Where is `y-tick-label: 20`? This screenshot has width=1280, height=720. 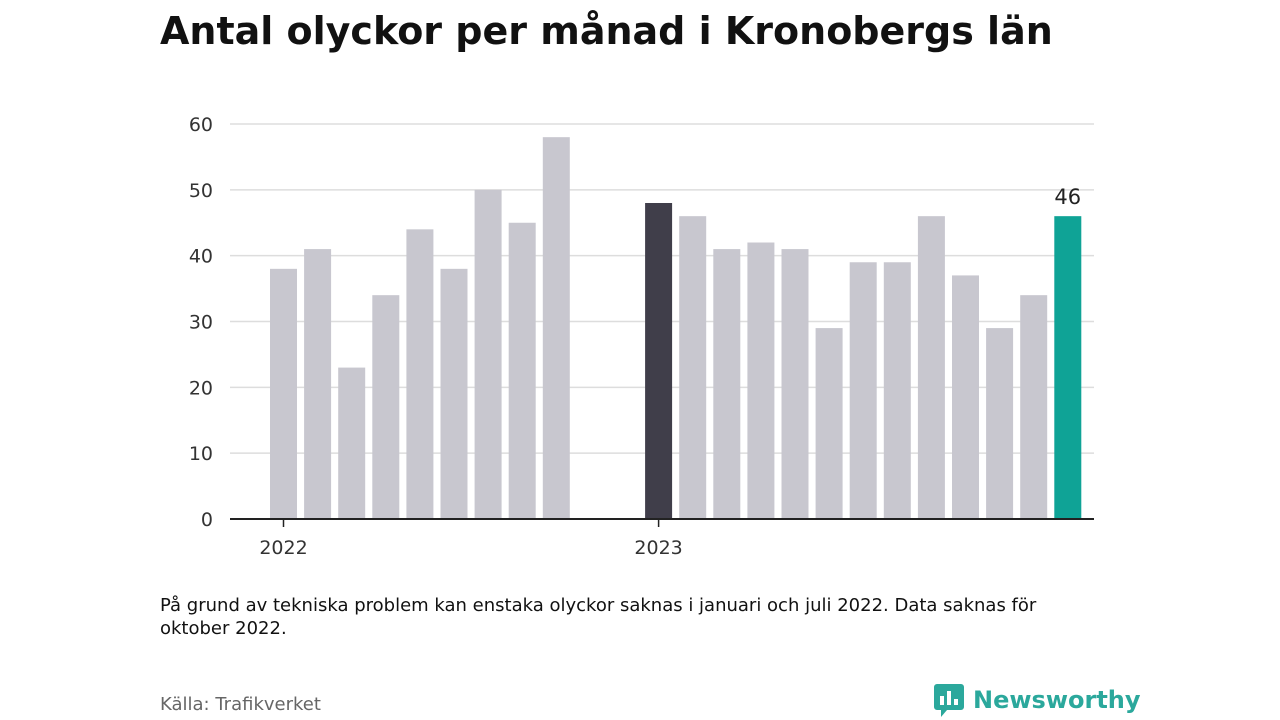
y-tick-label: 20 is located at coordinates (201, 388).